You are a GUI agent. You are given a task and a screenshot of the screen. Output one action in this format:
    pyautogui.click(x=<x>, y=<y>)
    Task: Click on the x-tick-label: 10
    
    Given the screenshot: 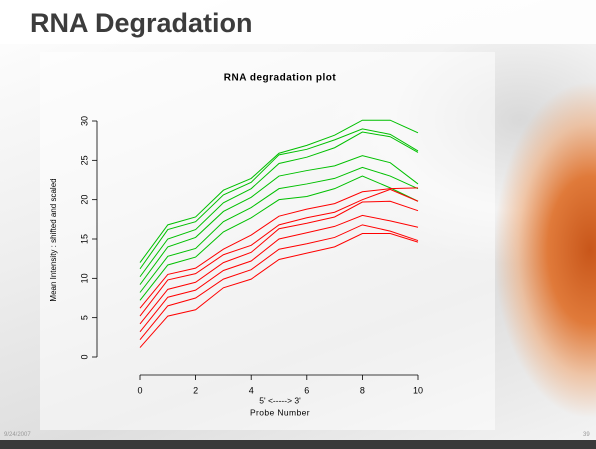 What is the action you would take?
    pyautogui.click(x=418, y=390)
    